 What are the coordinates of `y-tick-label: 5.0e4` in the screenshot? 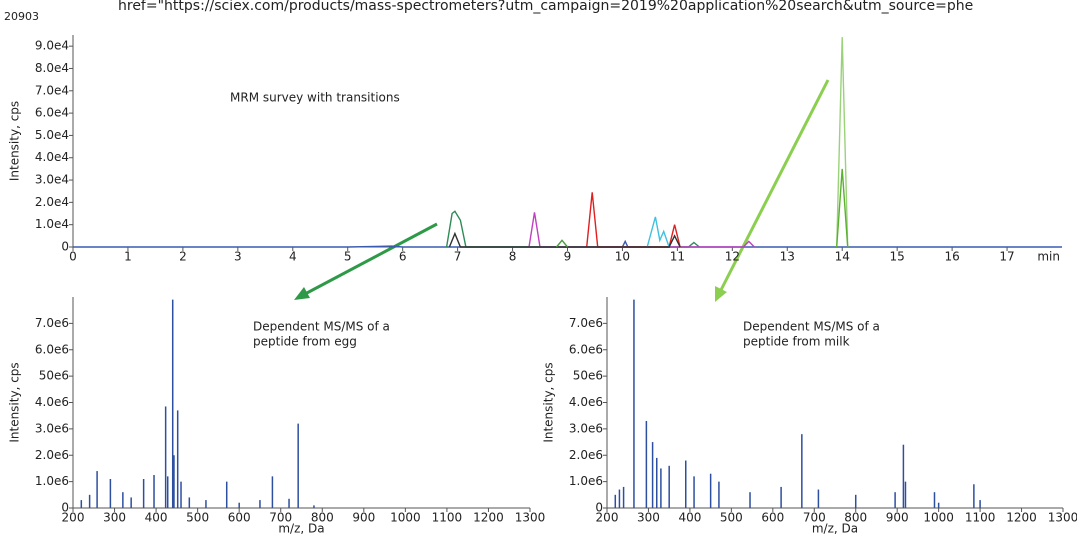 It's located at (52, 135).